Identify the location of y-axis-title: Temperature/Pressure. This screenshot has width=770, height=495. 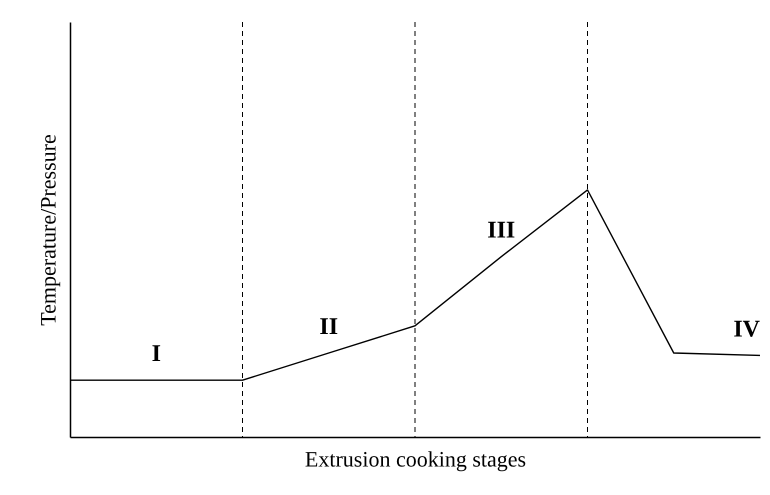
(48, 230).